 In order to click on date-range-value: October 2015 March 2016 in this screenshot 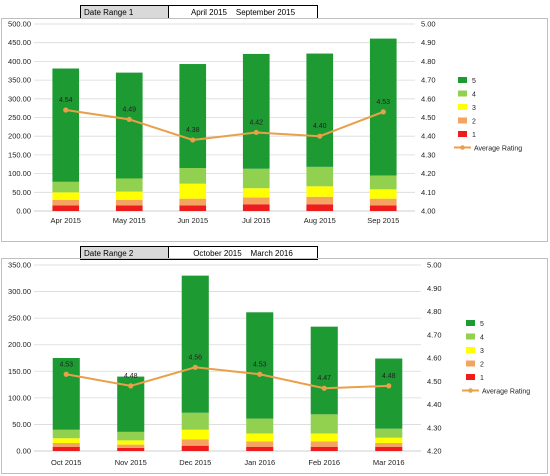, I will do `click(243, 253)`.